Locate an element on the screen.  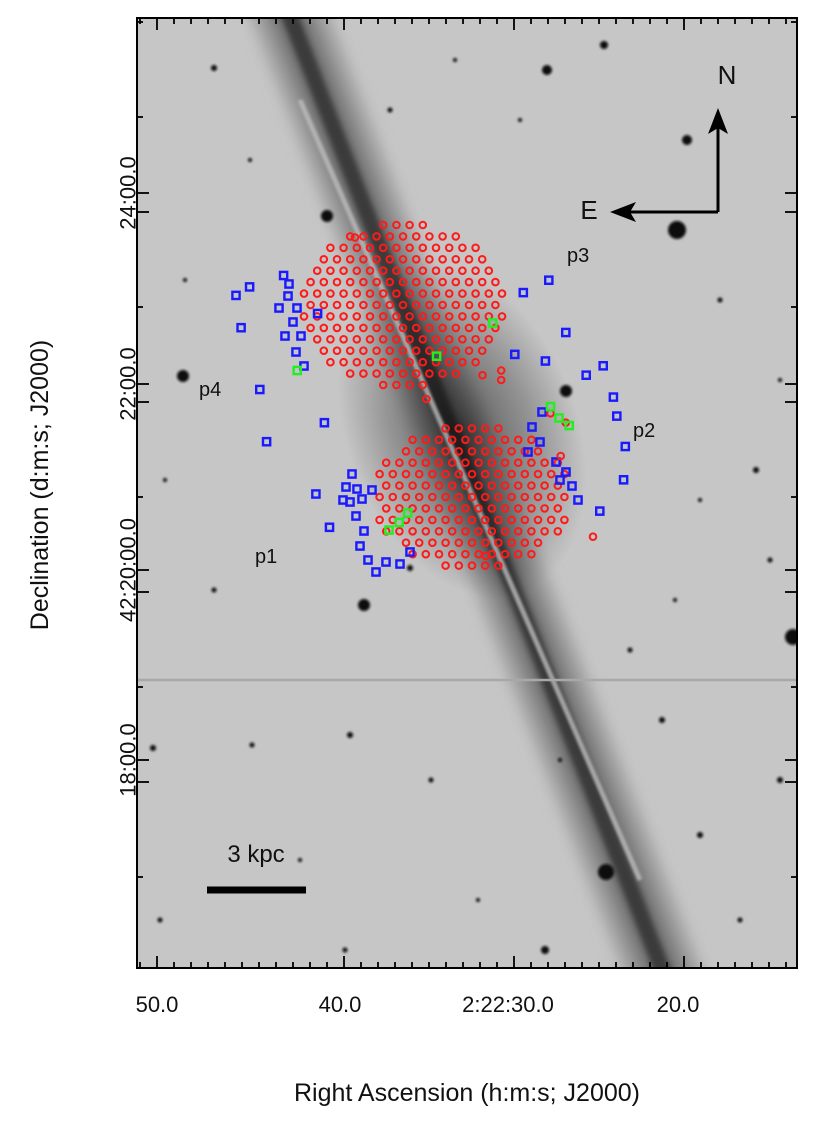
compass: N E is located at coordinates (658, 142).